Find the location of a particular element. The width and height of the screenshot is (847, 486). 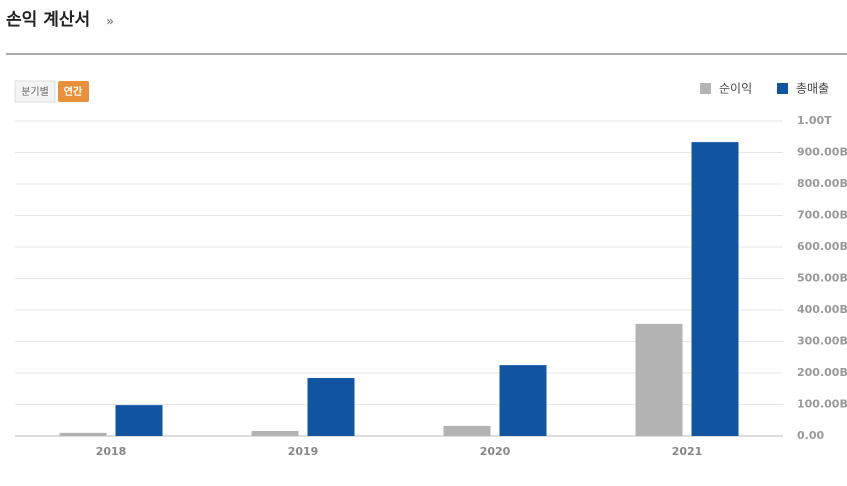

section-title: 손익 계산서 is located at coordinates (48, 20).